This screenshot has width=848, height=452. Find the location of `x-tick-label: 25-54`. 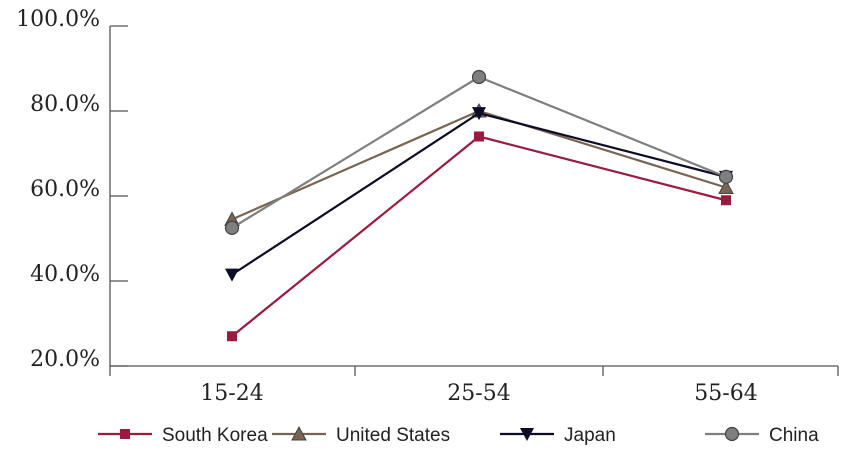

x-tick-label: 25-54 is located at coordinates (478, 393).